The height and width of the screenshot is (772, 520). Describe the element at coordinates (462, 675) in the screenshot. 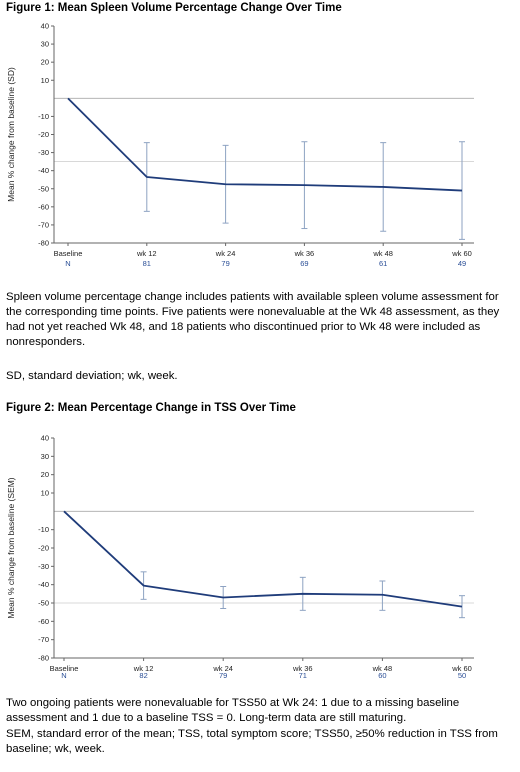

I see `n-value: 50` at that location.